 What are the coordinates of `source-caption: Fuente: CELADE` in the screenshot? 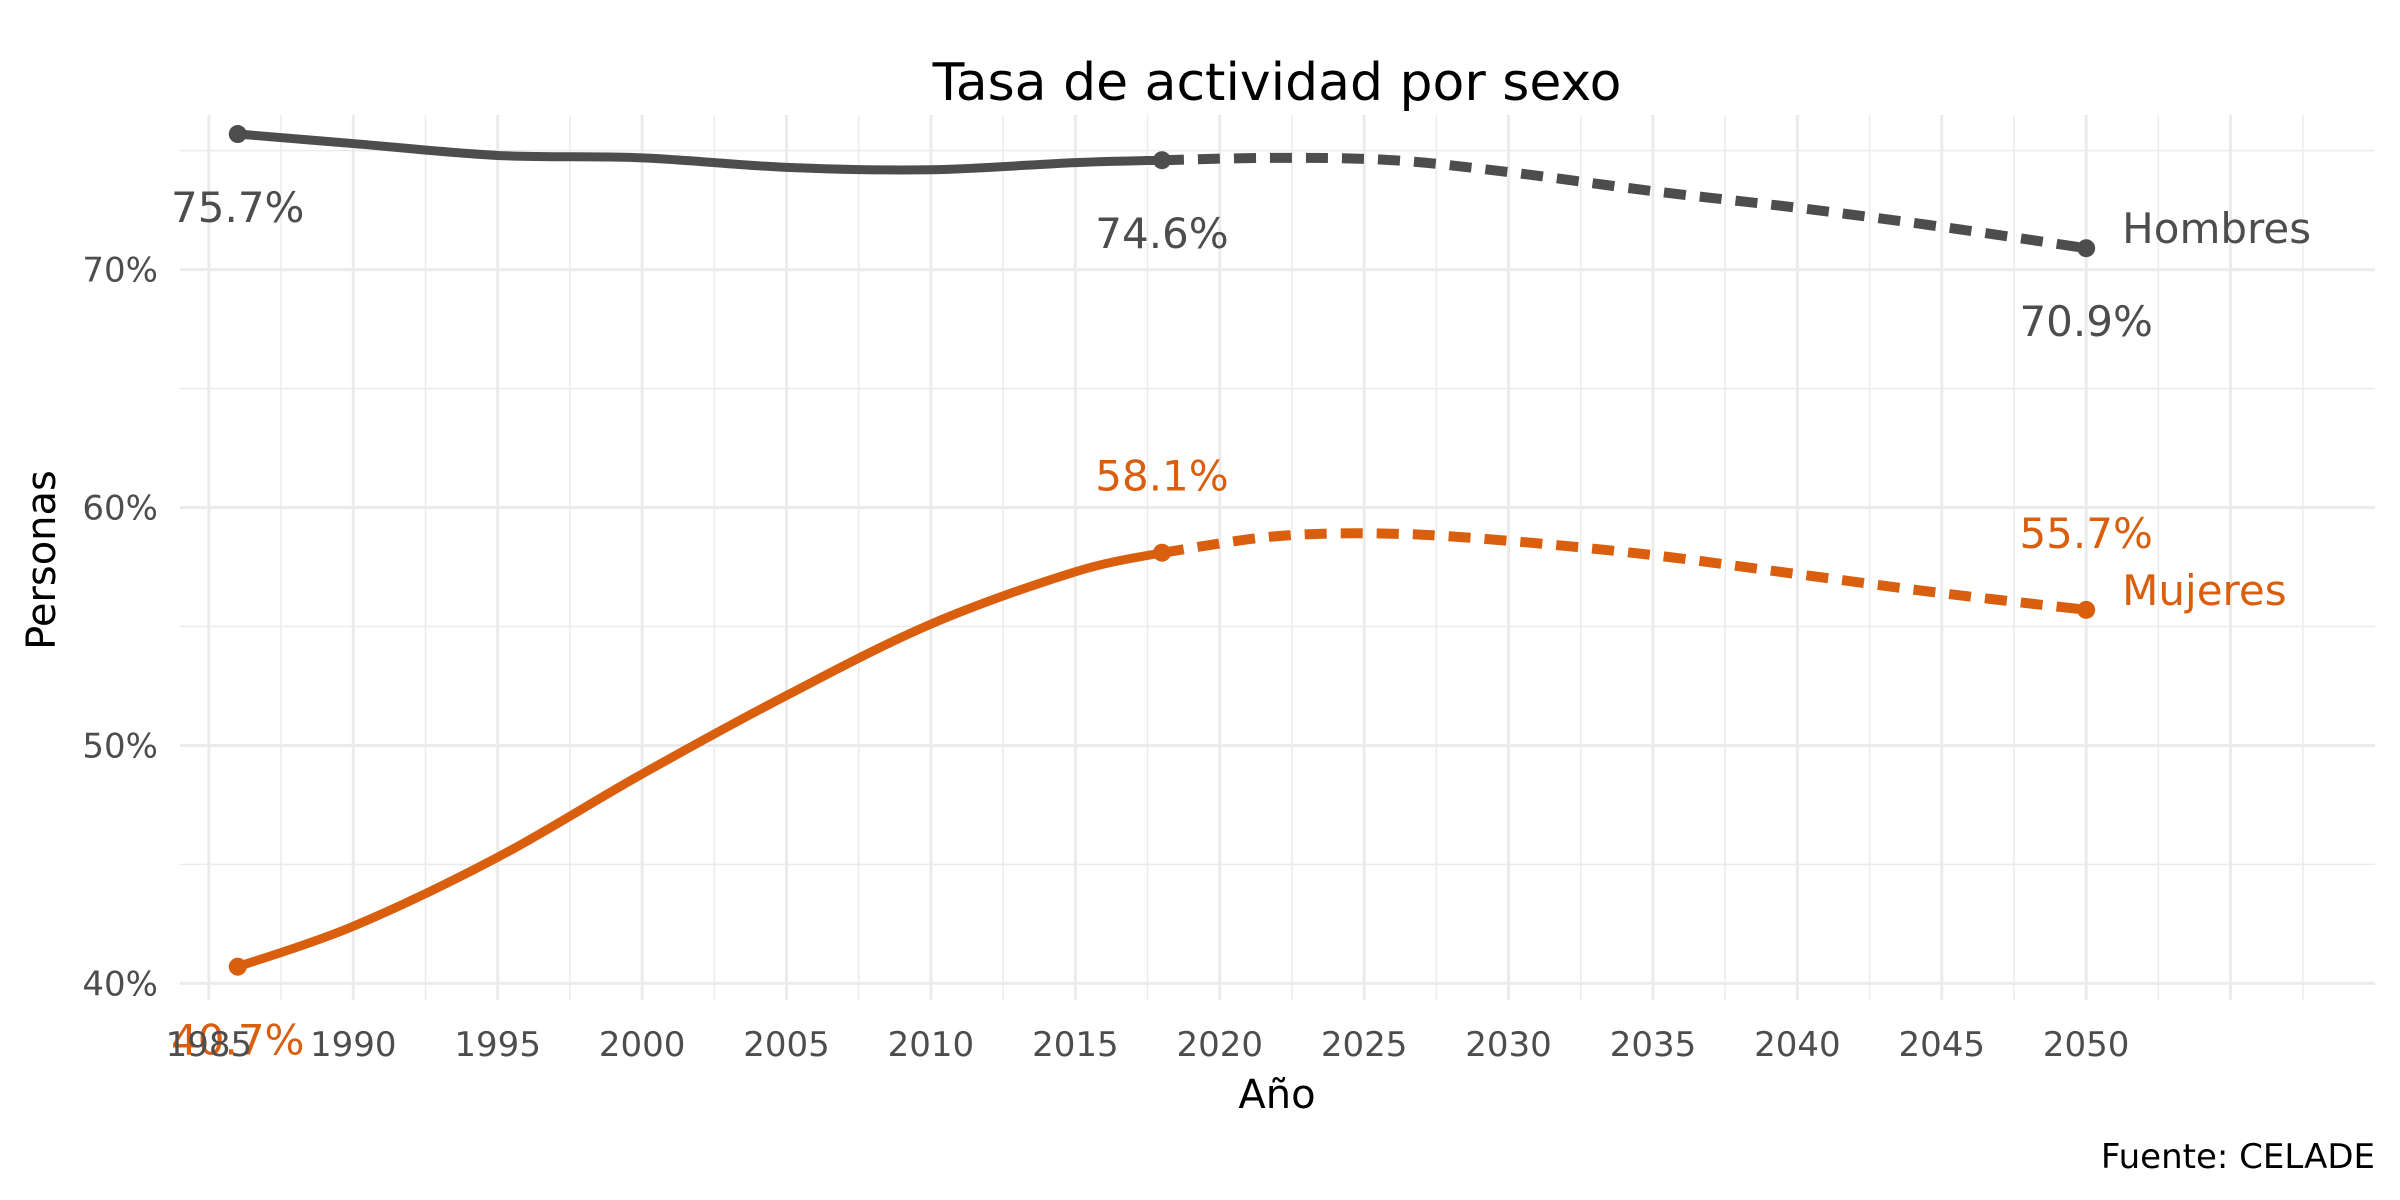 It's located at (2238, 1157).